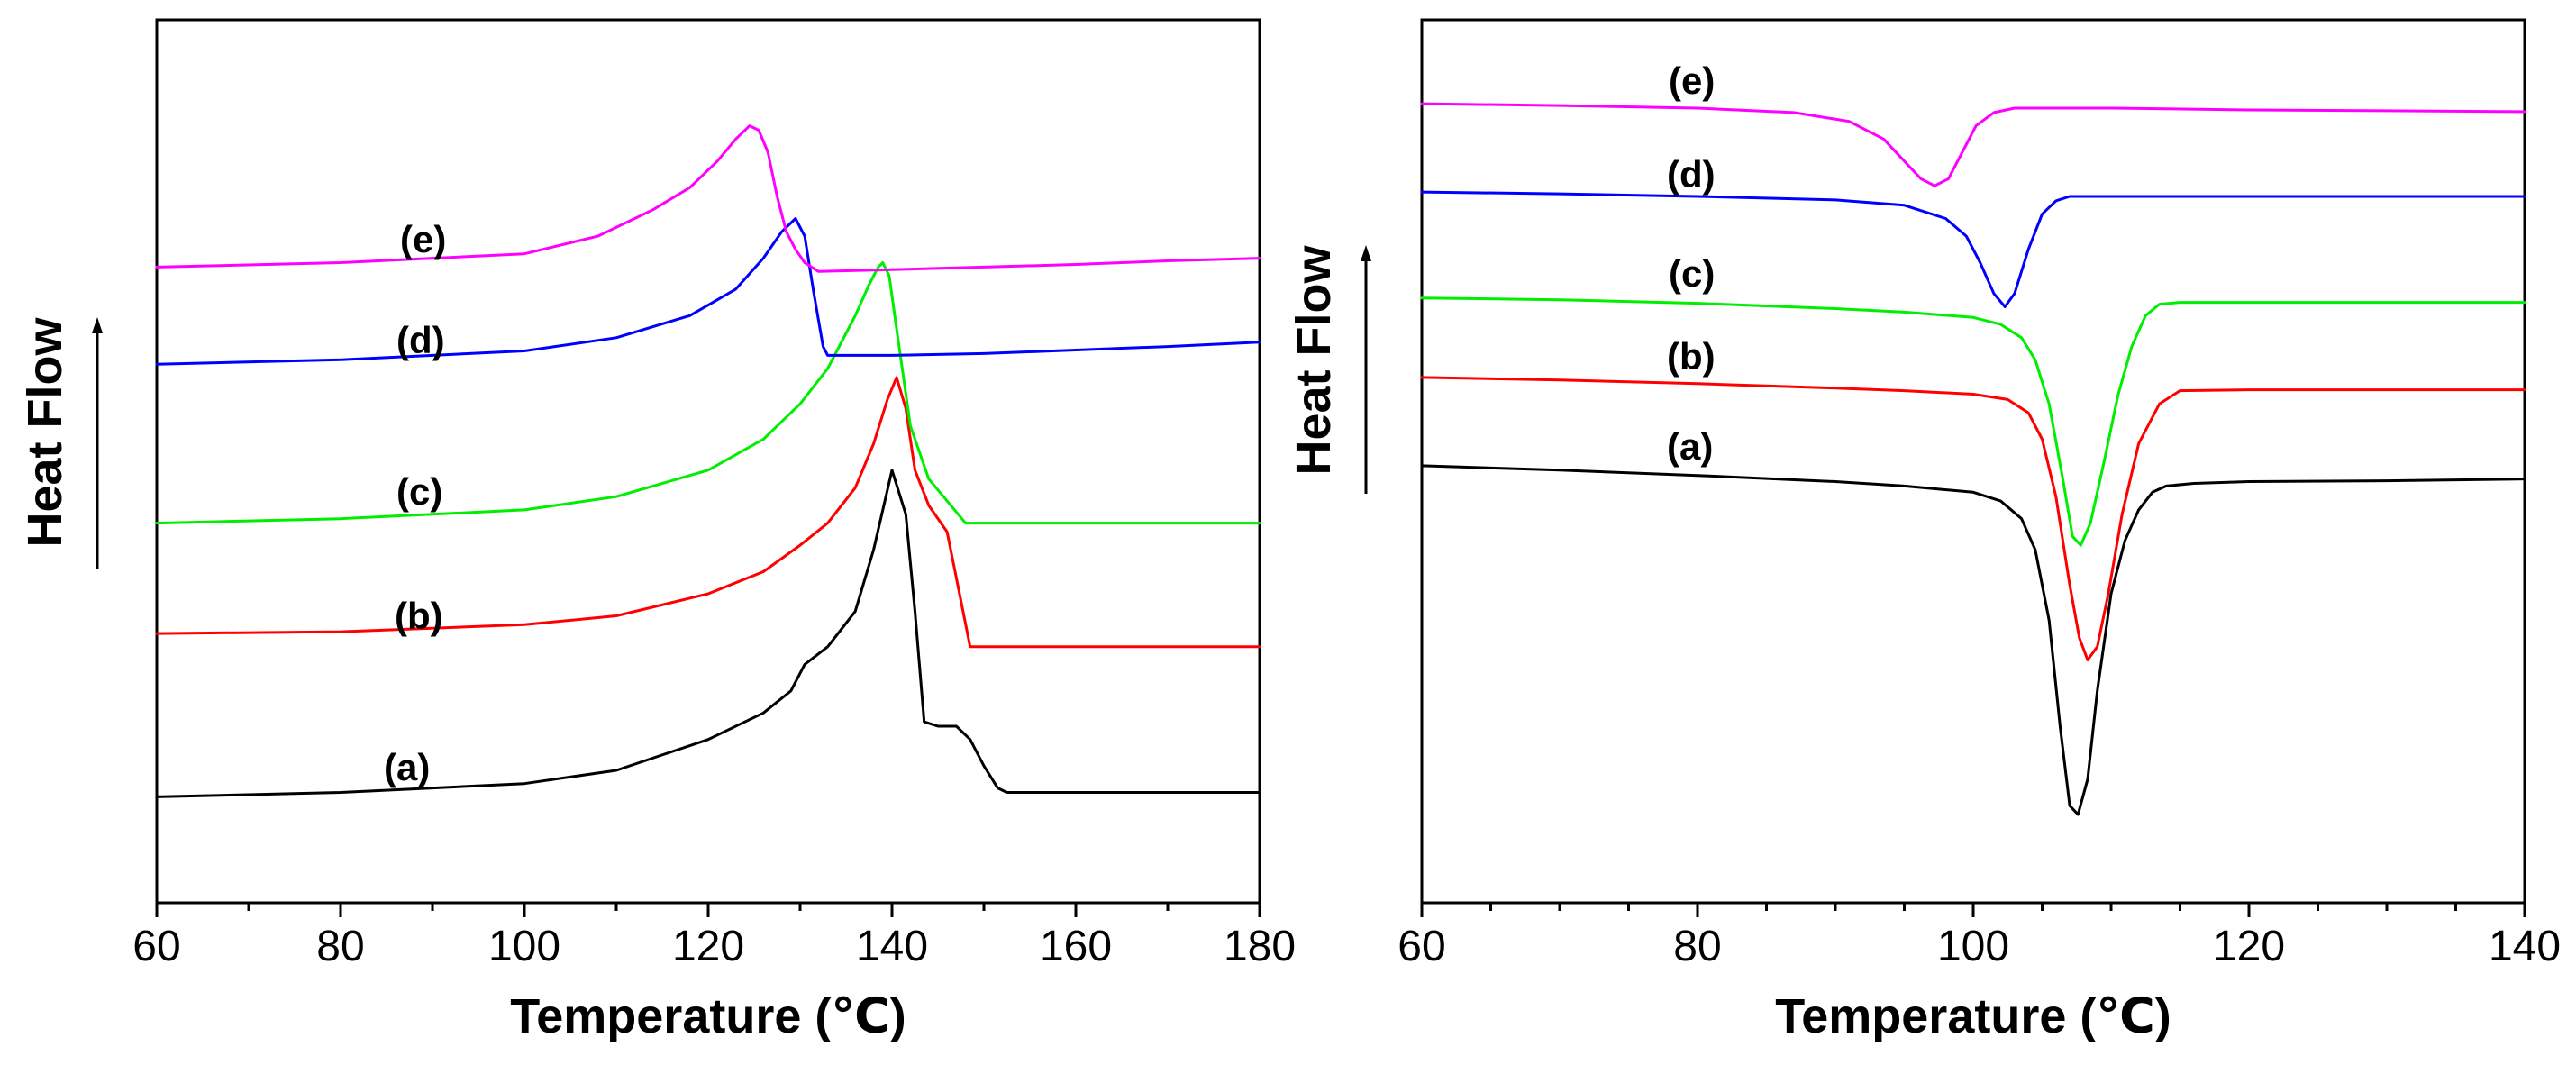 The height and width of the screenshot is (1065, 2576). What do you see at coordinates (708, 1016) in the screenshot?
I see `left-x-axis-title: Temperature (℃)` at bounding box center [708, 1016].